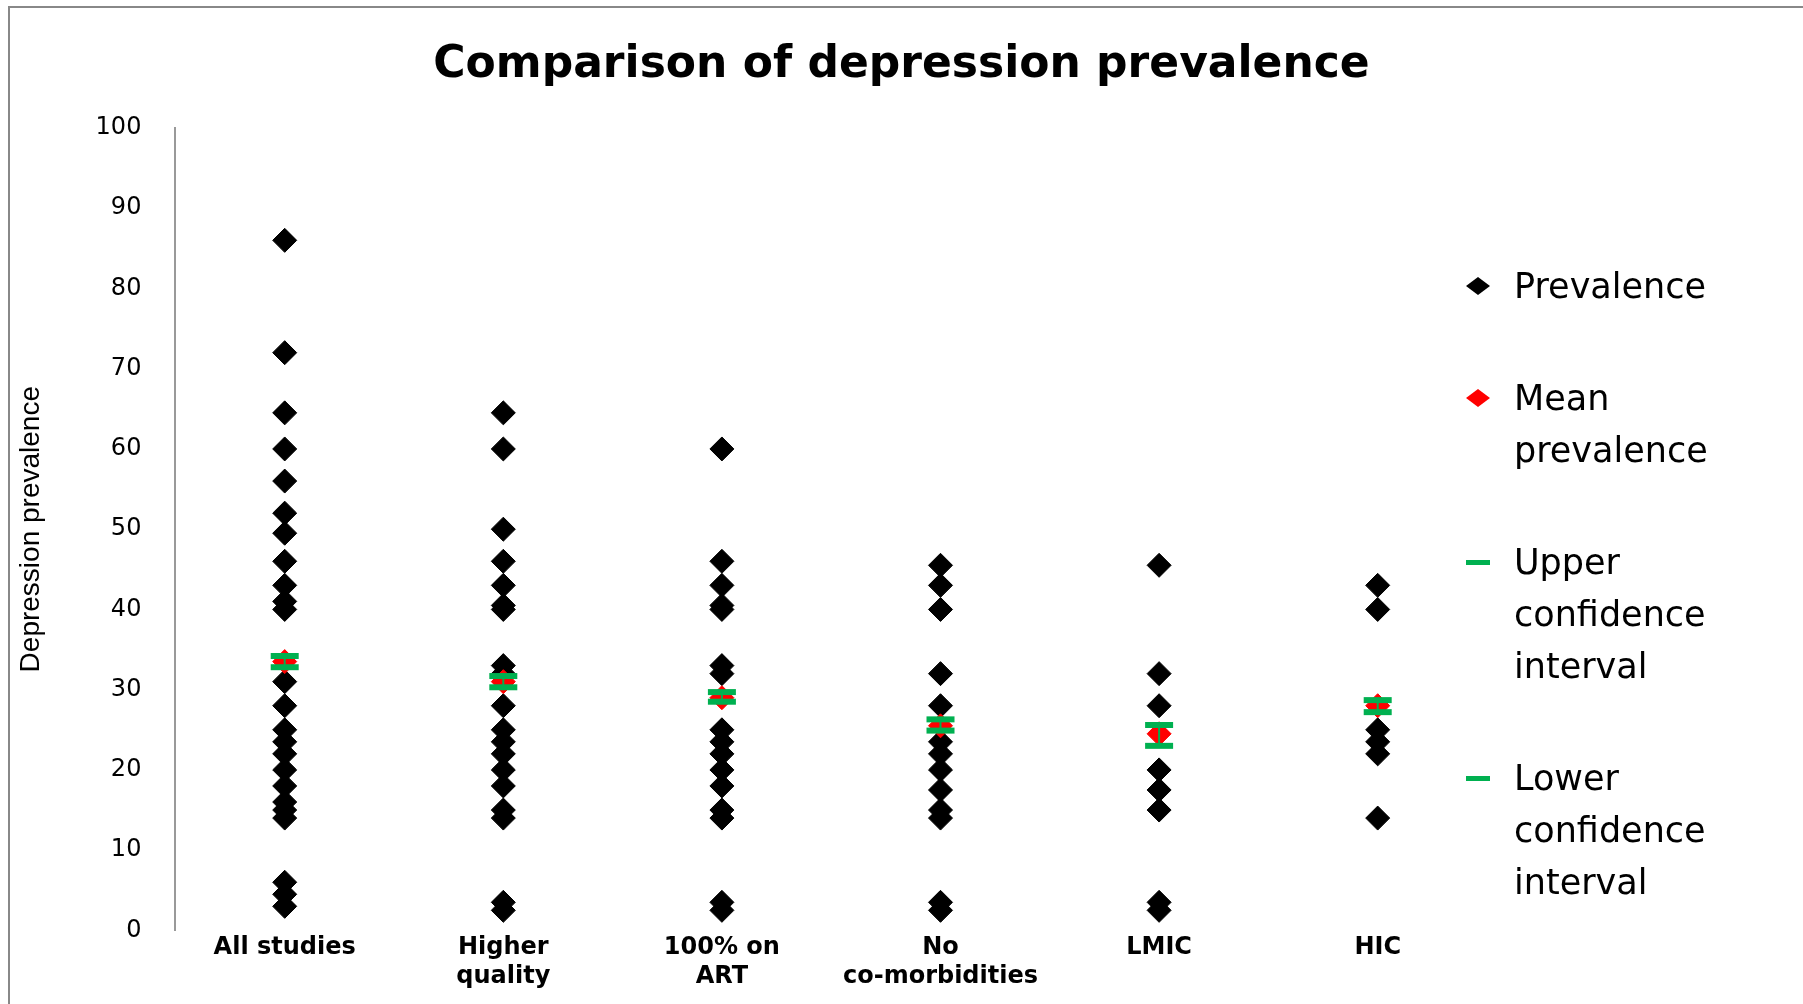 This screenshot has height=1004, width=1803. I want to click on x-tick-label: 100% on ART, so click(721, 960).